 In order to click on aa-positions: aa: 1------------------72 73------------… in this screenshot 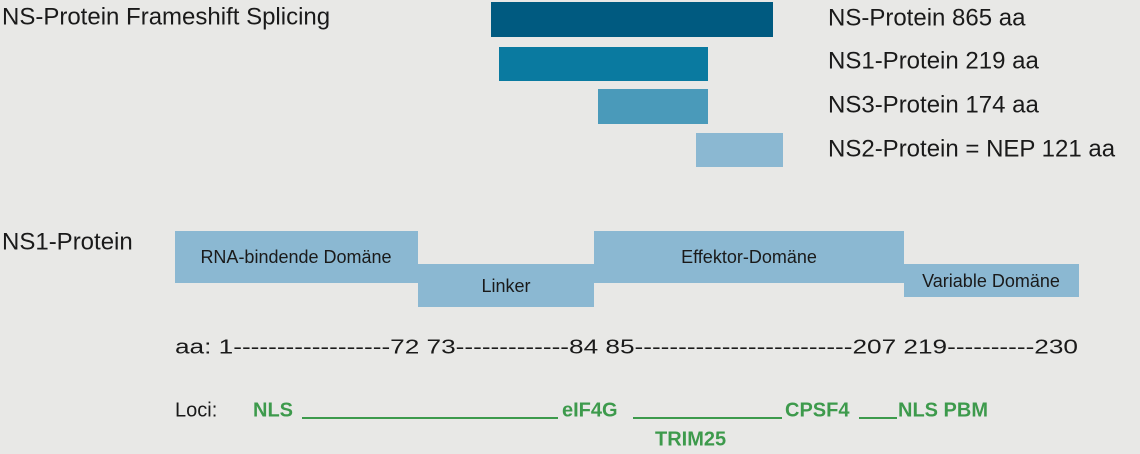, I will do `click(626, 347)`.